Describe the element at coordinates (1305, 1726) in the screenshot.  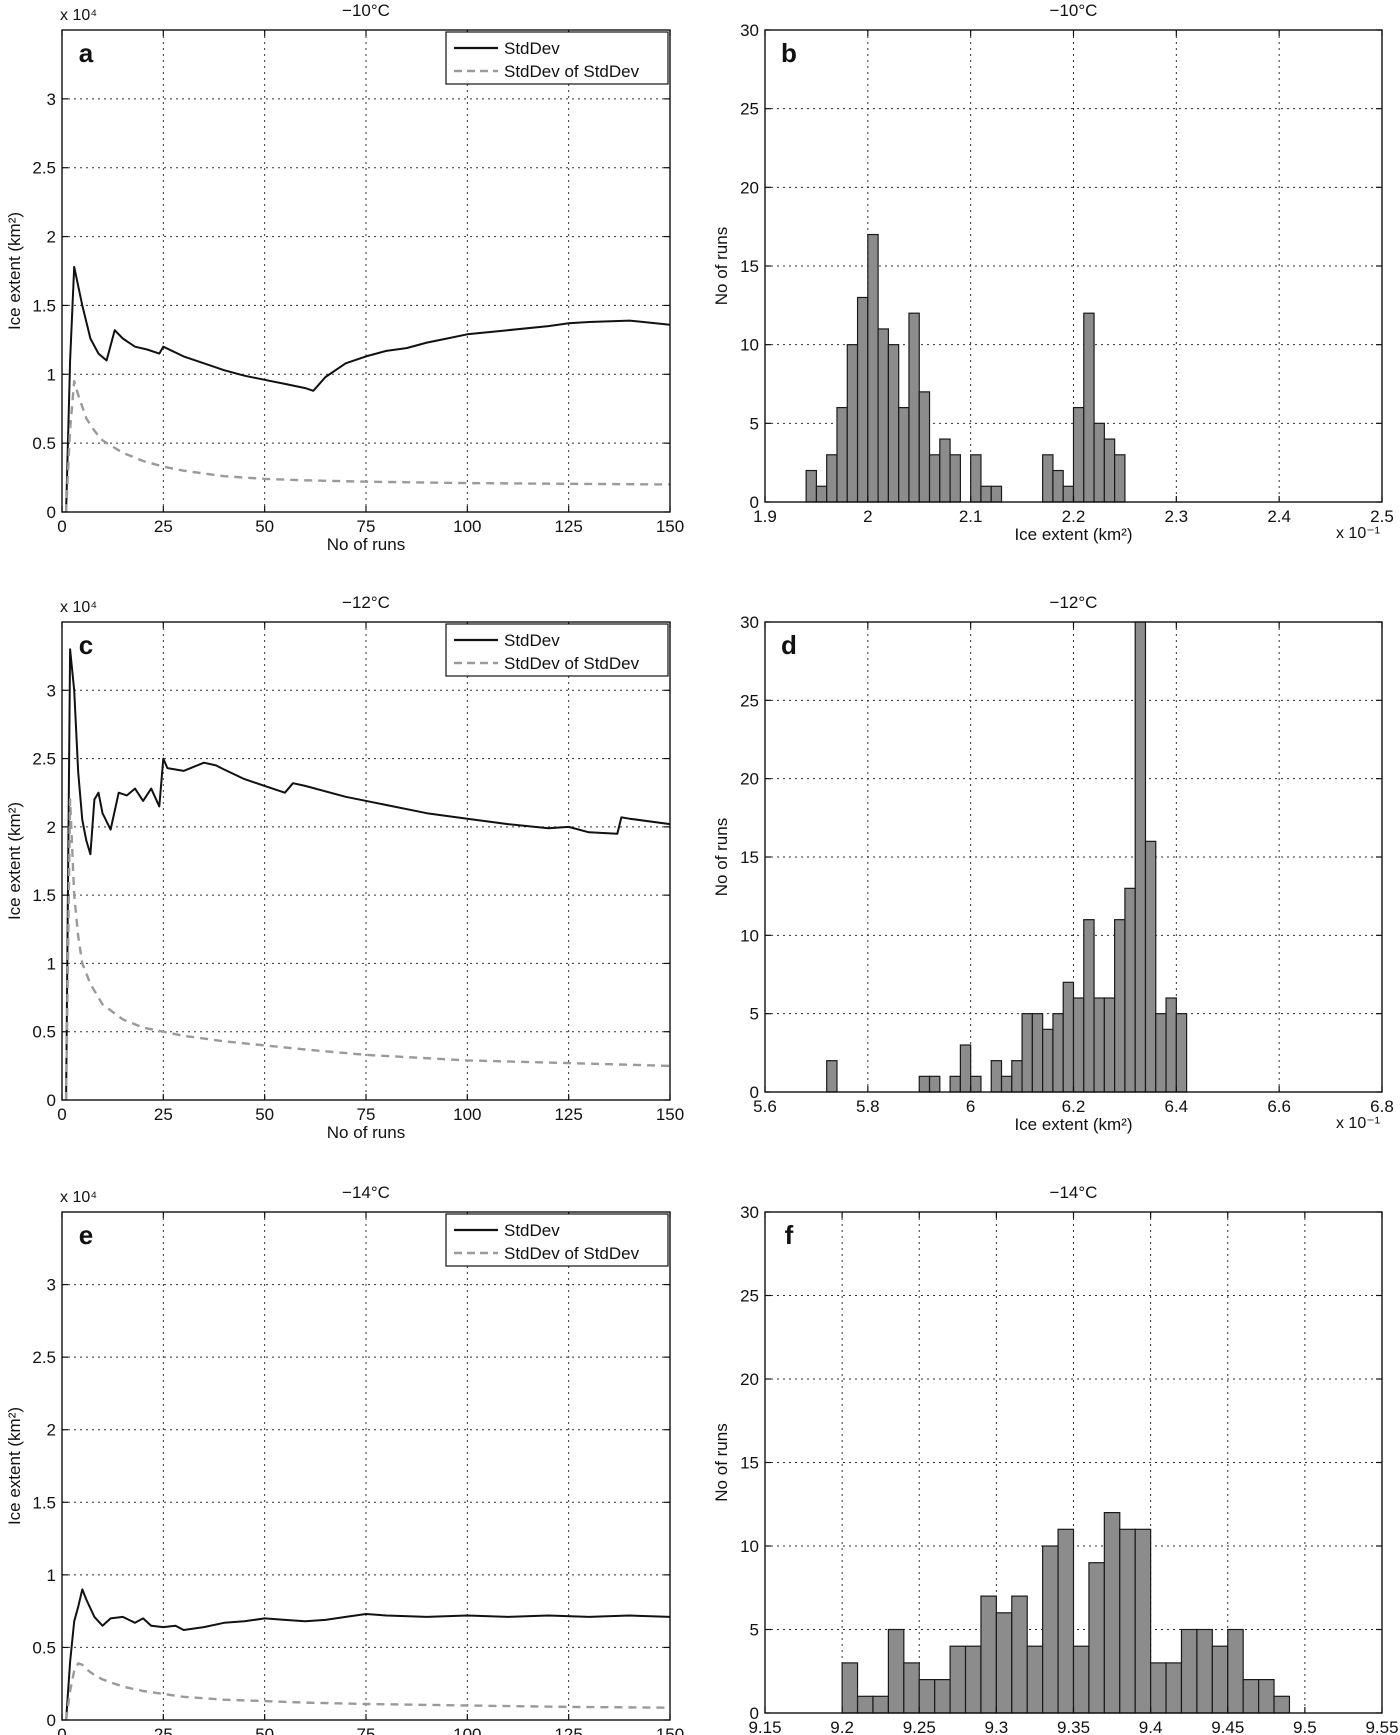
I see `x-tick-label: 9.5` at that location.